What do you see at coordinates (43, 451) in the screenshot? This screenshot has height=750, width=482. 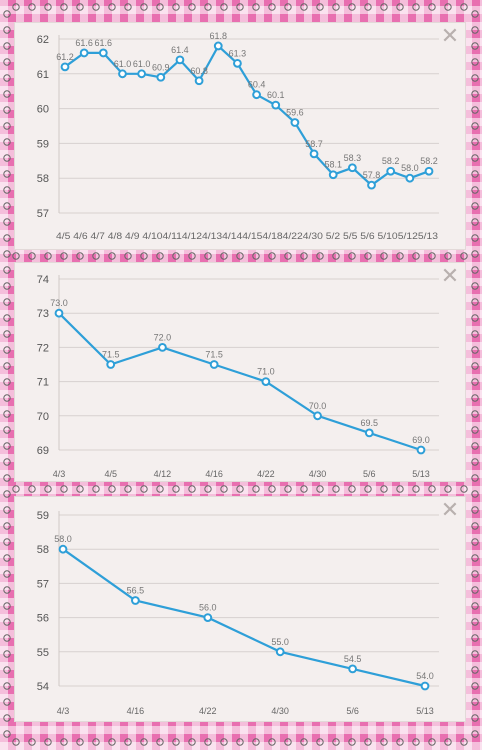 I see `y-tick-label: 69` at bounding box center [43, 451].